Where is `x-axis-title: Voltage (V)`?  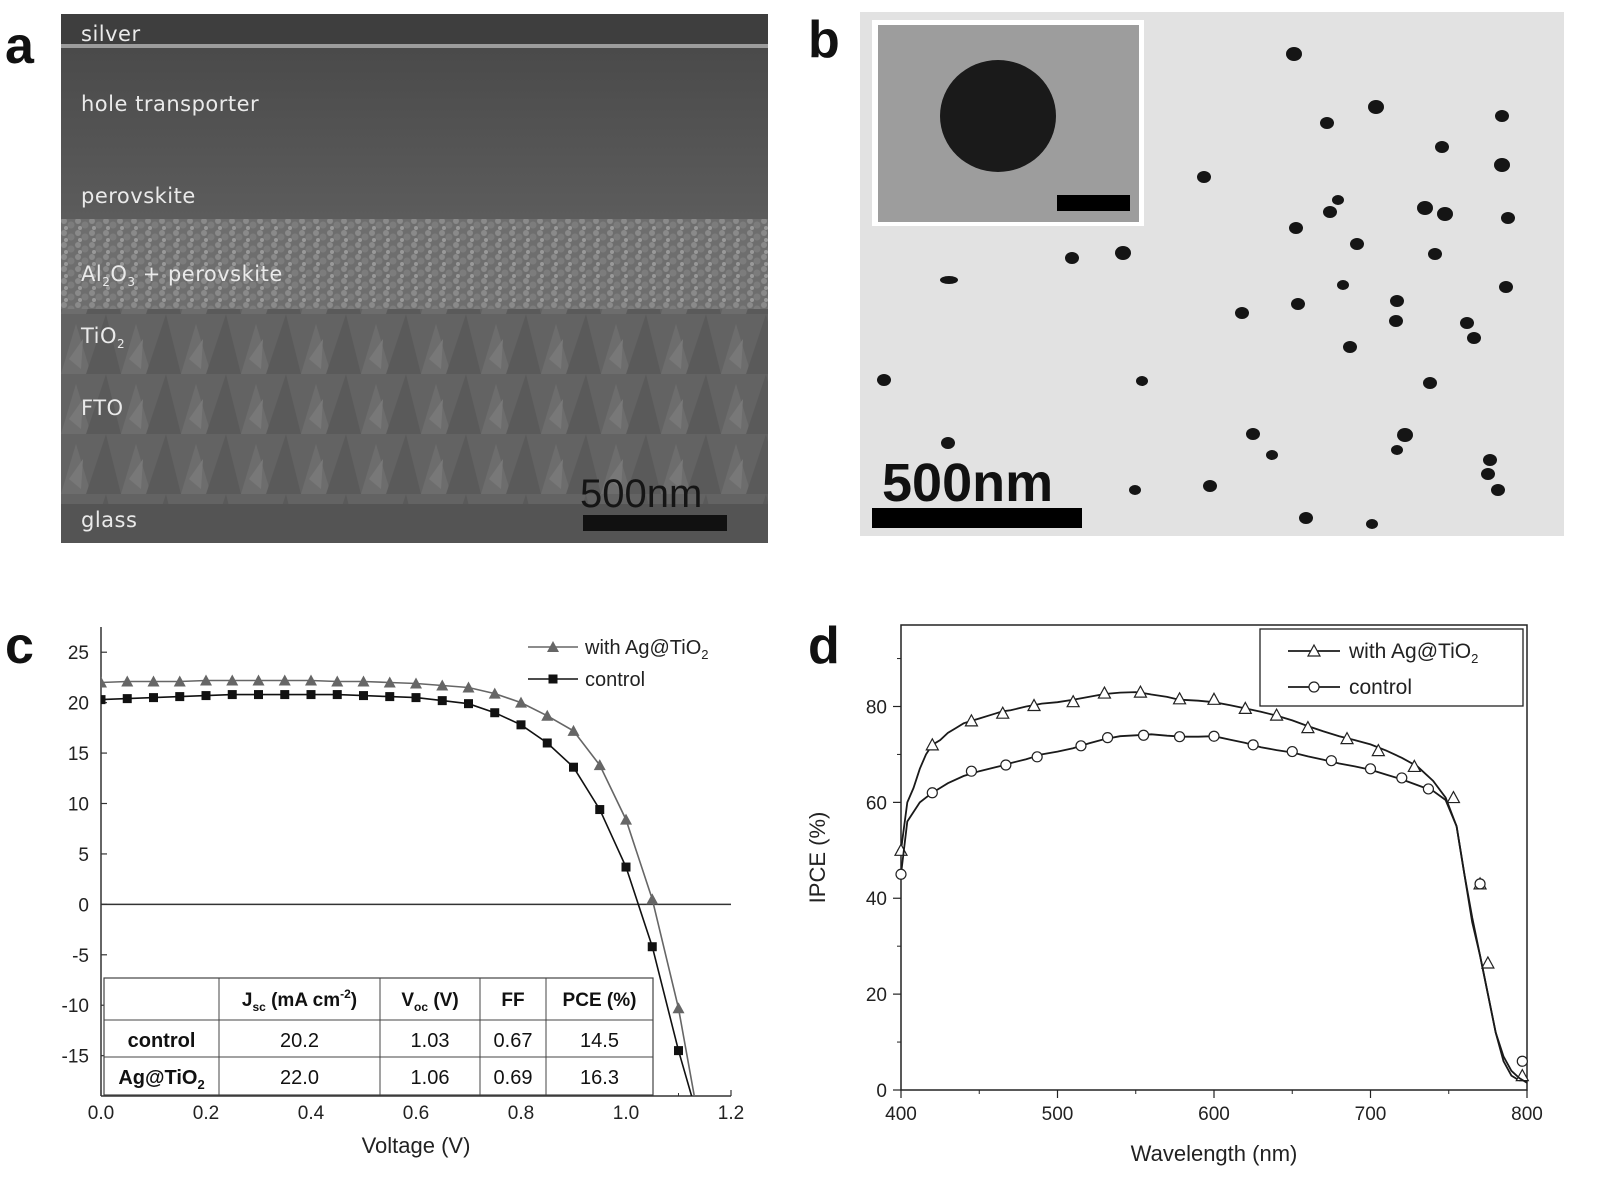
x-axis-title: Voltage (V) is located at coordinates (416, 1145).